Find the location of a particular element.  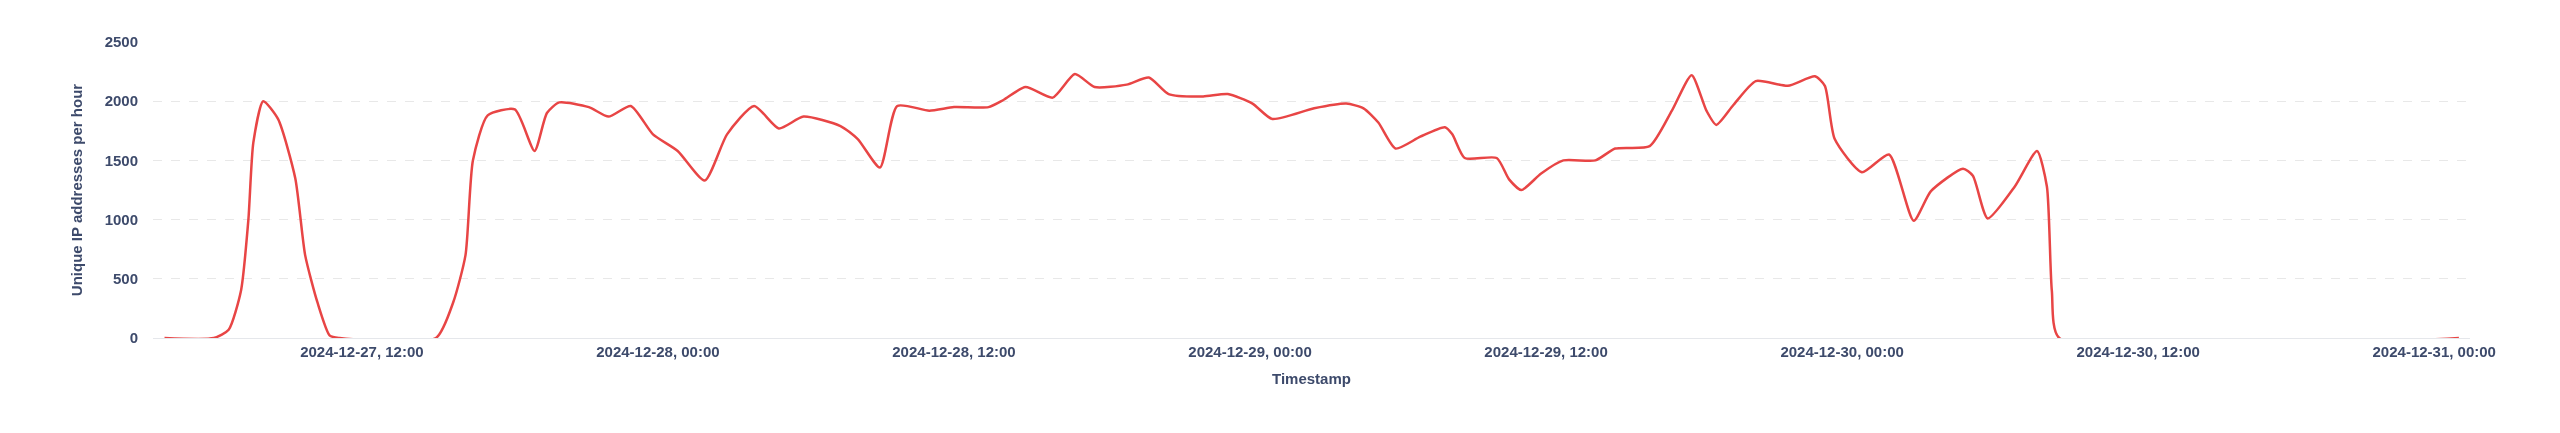

x-tick-label: 2024-12-29, 12:00 is located at coordinates (1546, 351).